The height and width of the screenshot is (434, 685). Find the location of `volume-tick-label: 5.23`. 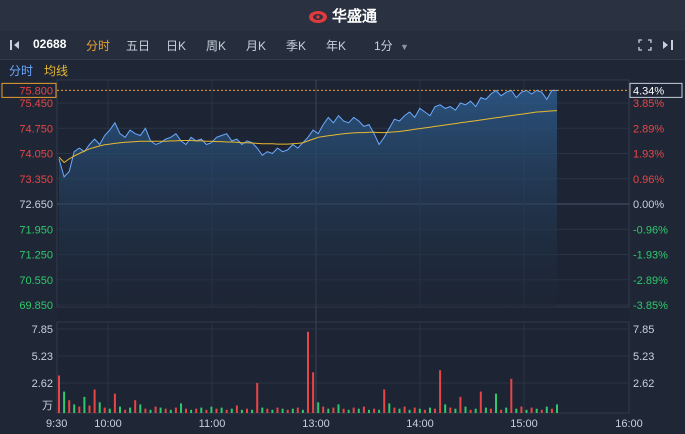

volume-tick-label: 5.23 is located at coordinates (42, 357).